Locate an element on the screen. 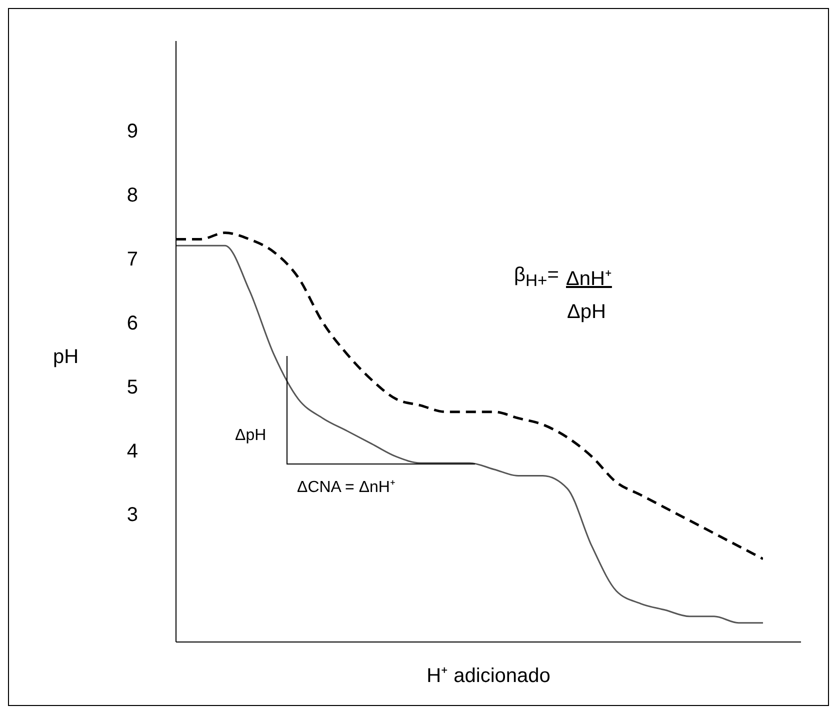 The image size is (837, 714). y-tick-label: 7 is located at coordinates (132, 259).